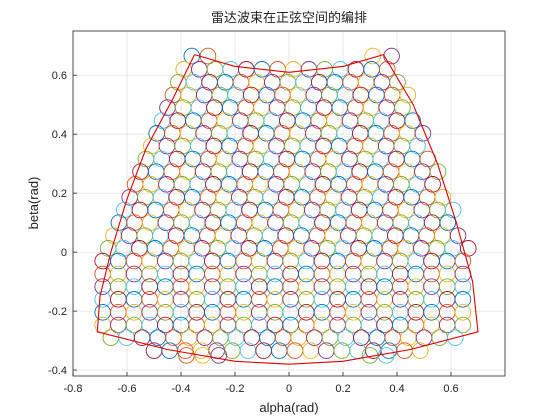  I want to click on x-tick-label: -0.4, so click(181, 389).